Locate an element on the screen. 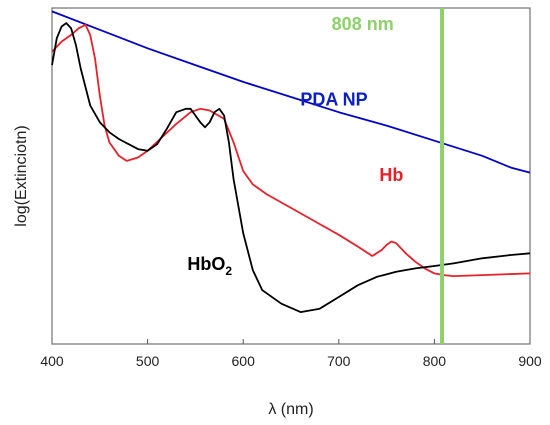 This screenshot has height=425, width=550. x-tick-label: 900 is located at coordinates (530, 361).